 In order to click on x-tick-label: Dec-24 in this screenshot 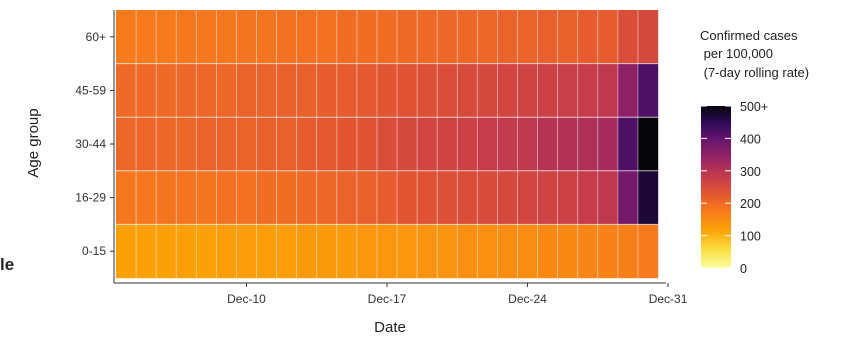, I will do `click(527, 299)`.